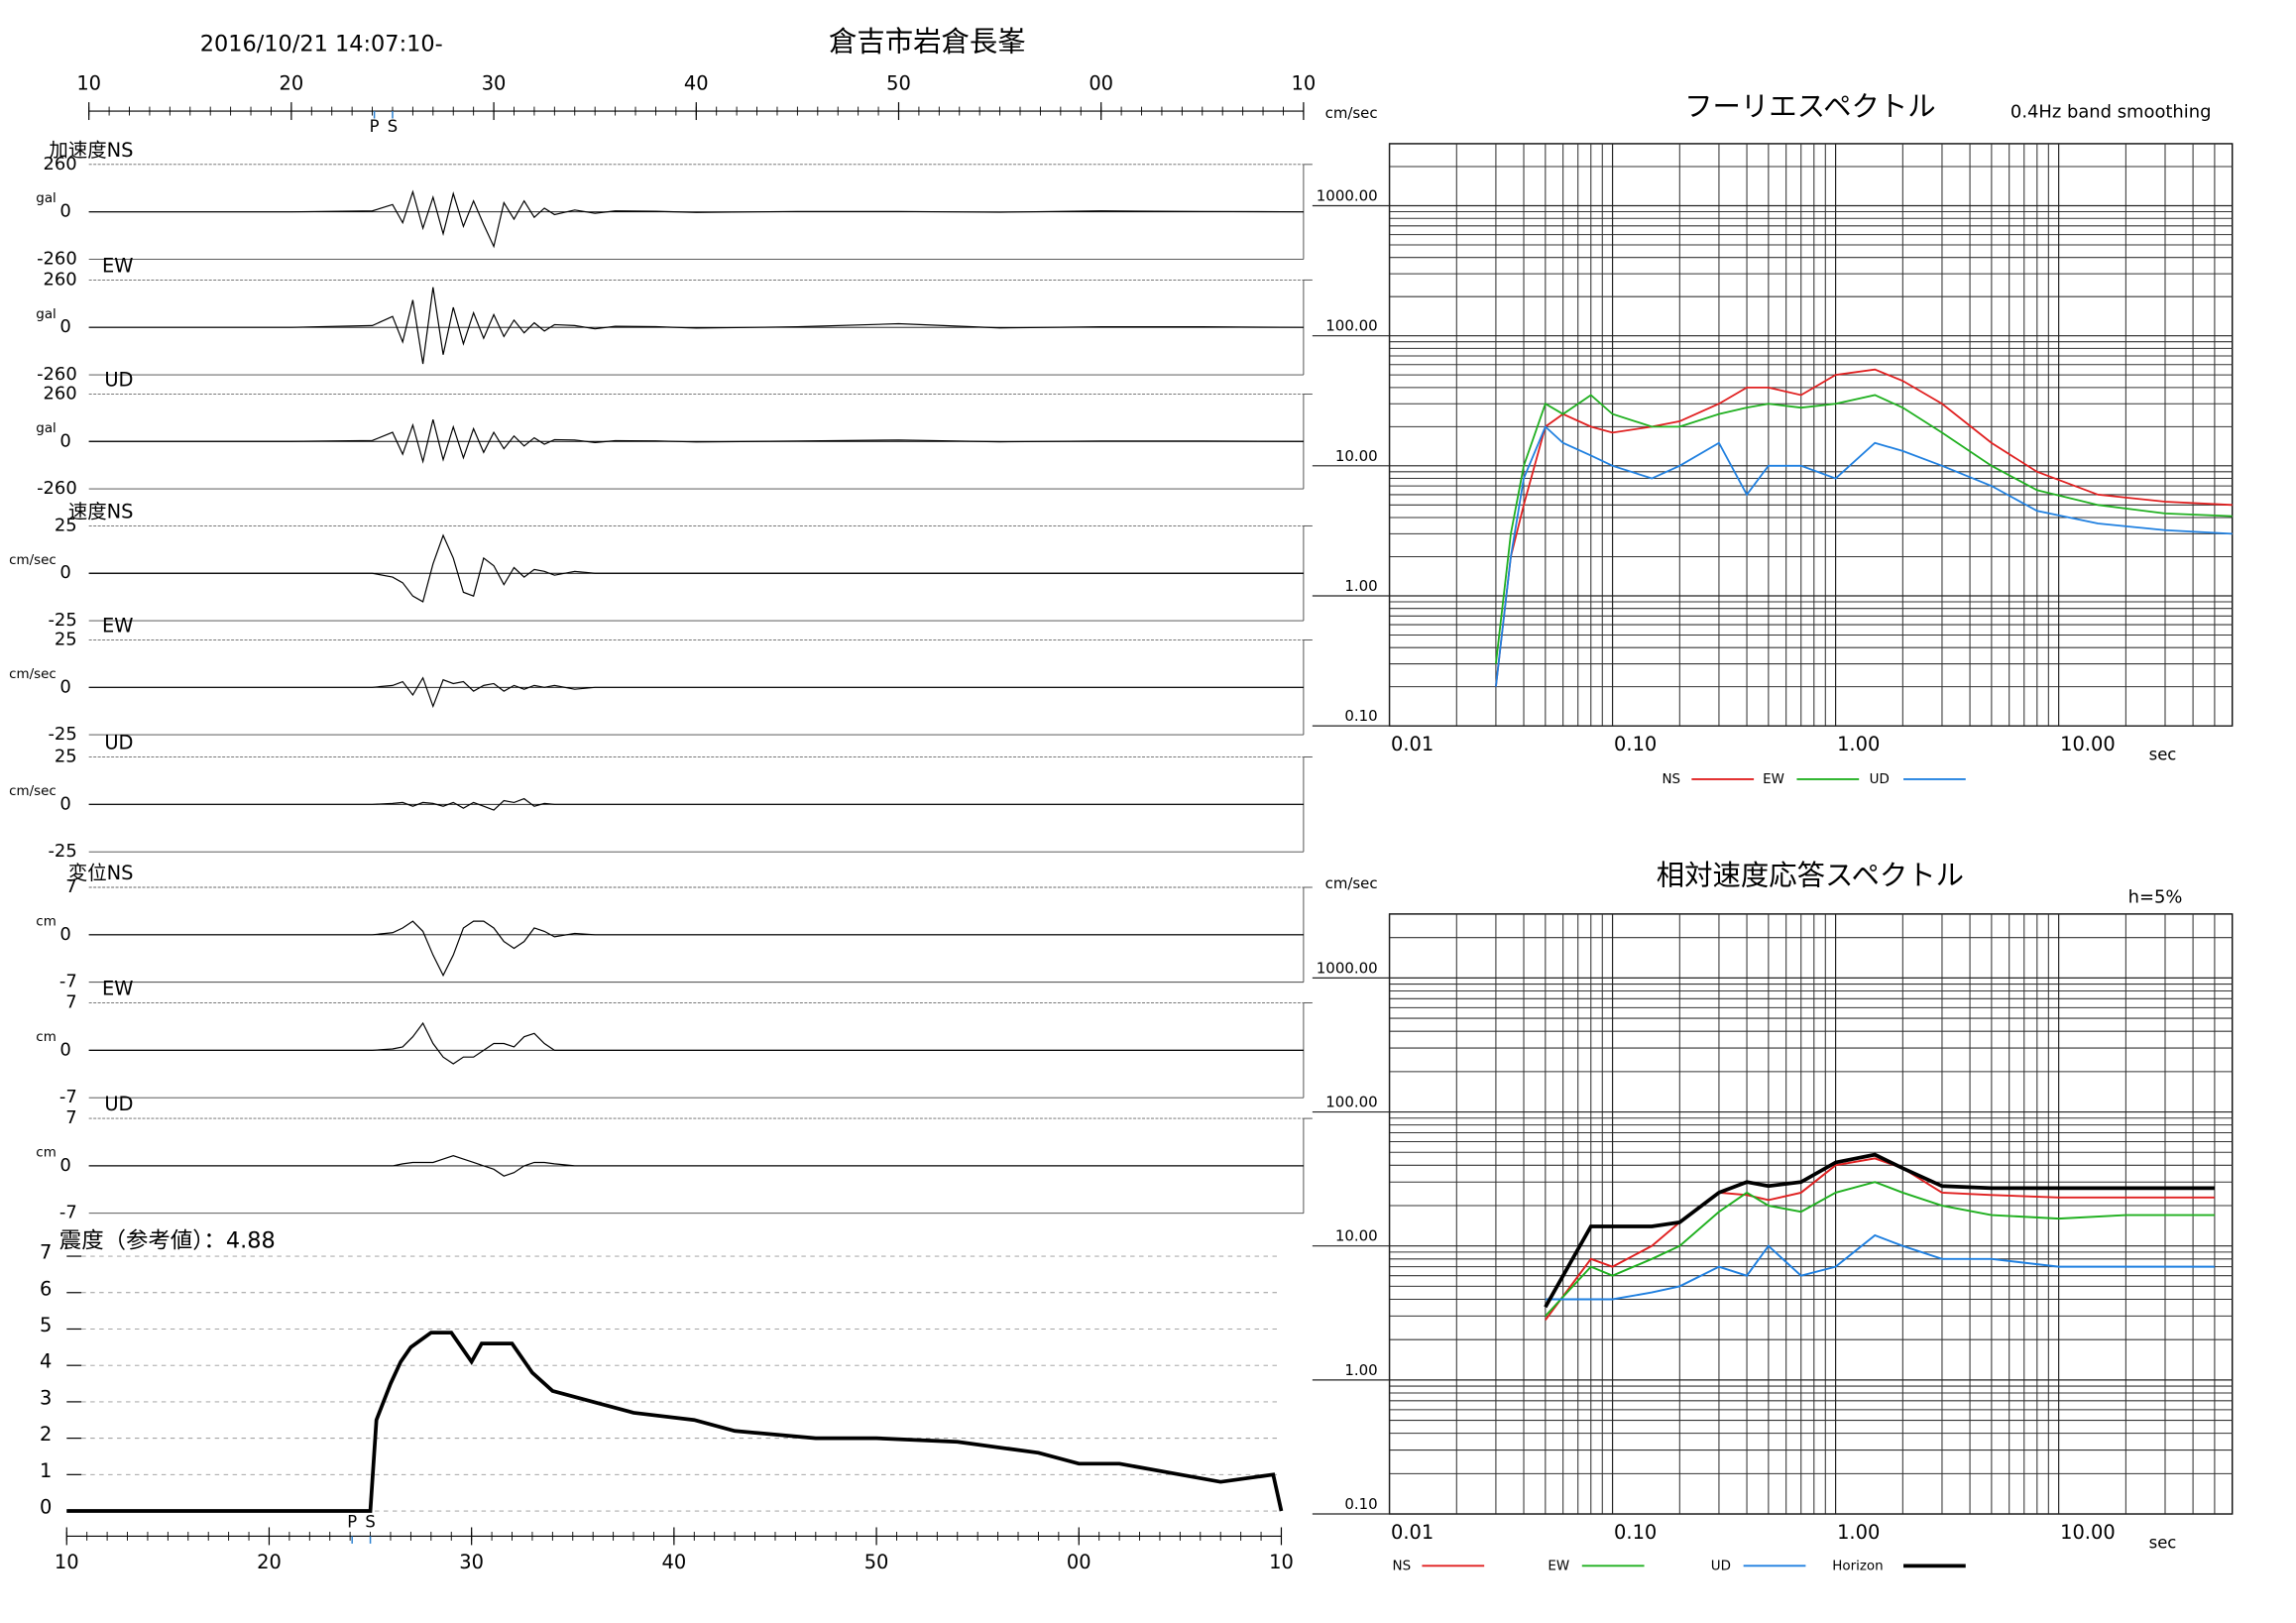 This screenshot has width=2296, height=1623. I want to click on trace-label: 速度NS, so click(101, 511).